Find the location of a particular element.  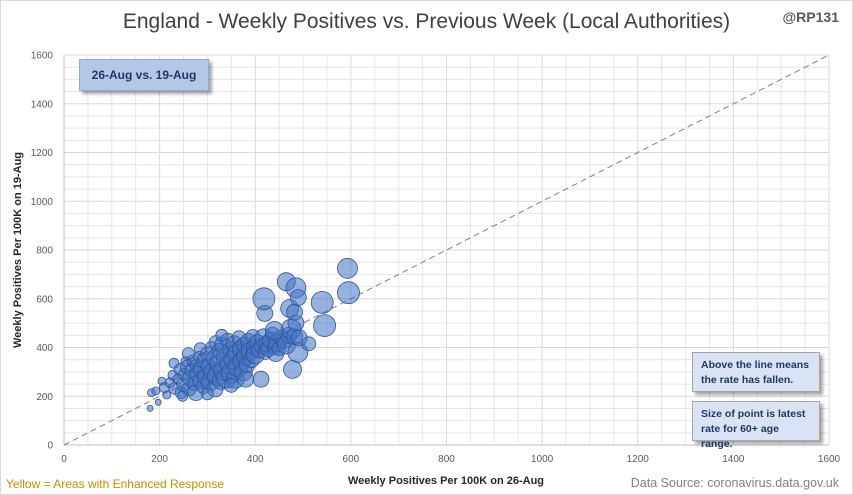

x-axis-label: Weekly Positives Per 100K on 26-Aug is located at coordinates (446, 481).